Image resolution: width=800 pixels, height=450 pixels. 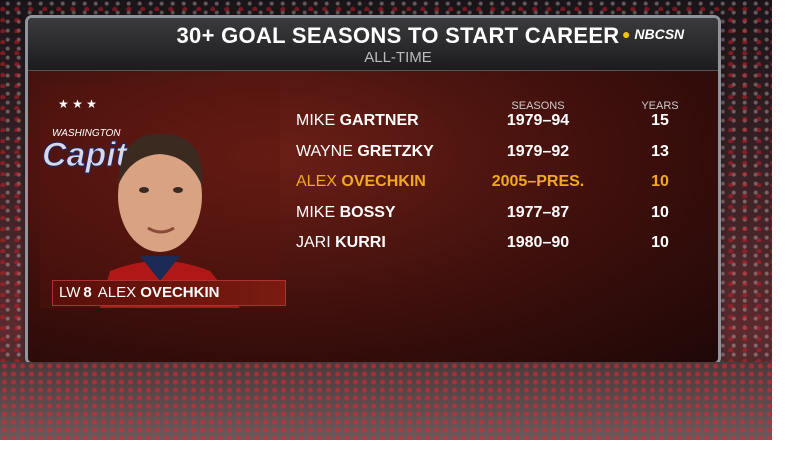 I want to click on player-name: WAYNE GRETZKY, so click(x=365, y=152).